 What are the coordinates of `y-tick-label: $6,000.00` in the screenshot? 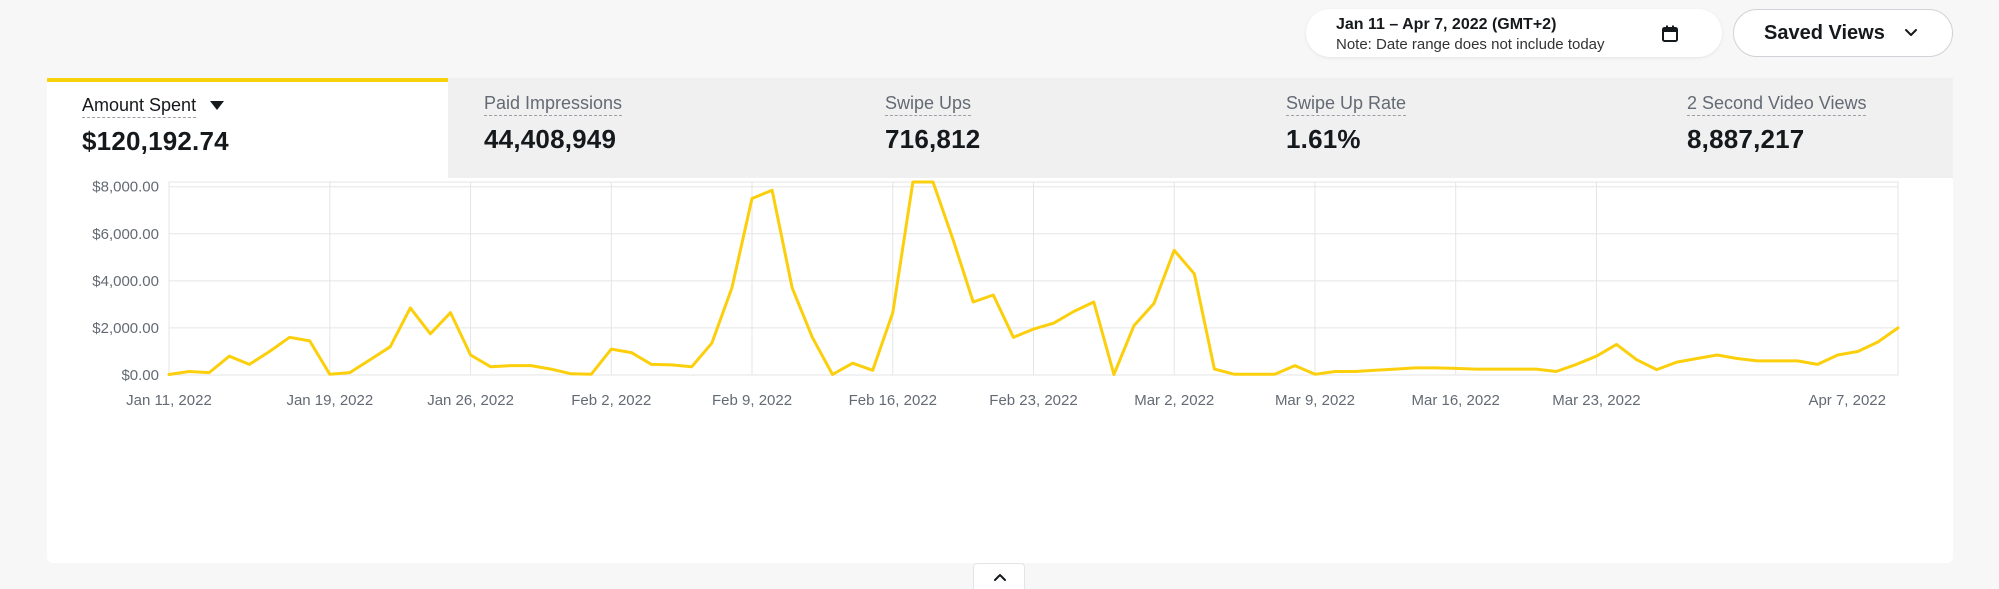 It's located at (125, 234).